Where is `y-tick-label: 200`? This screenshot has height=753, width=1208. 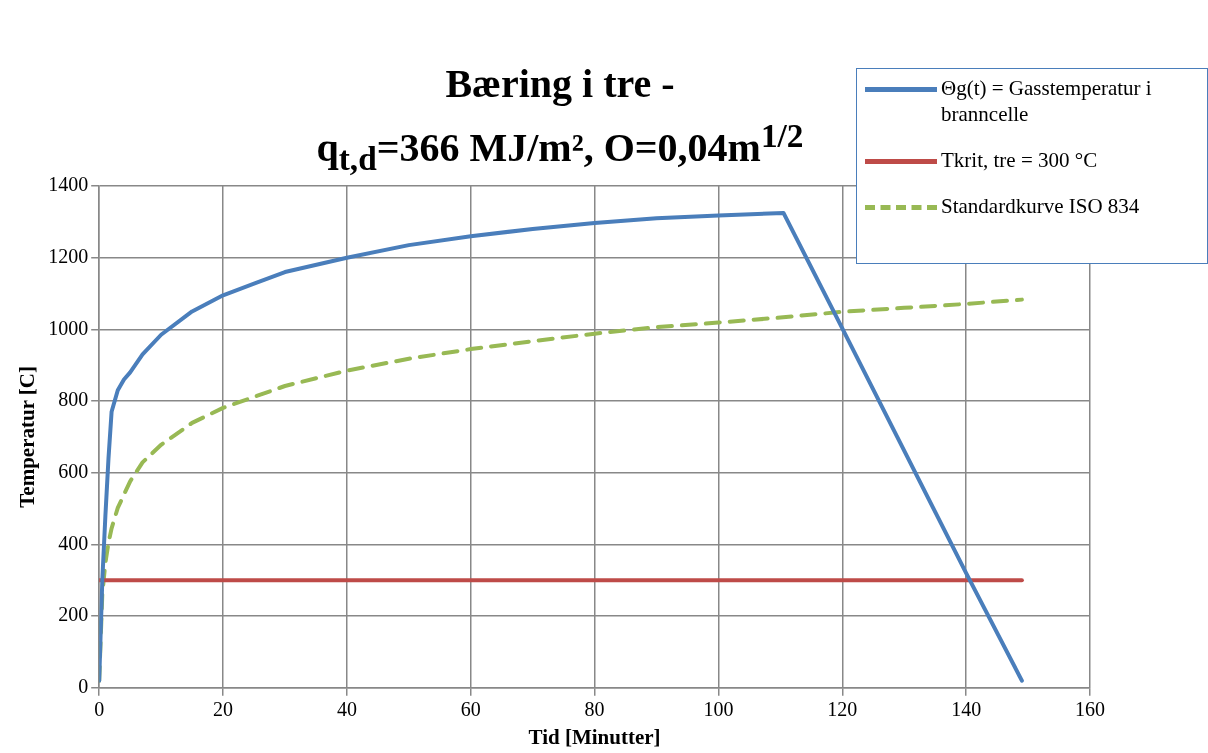
y-tick-label: 200 is located at coordinates (73, 614).